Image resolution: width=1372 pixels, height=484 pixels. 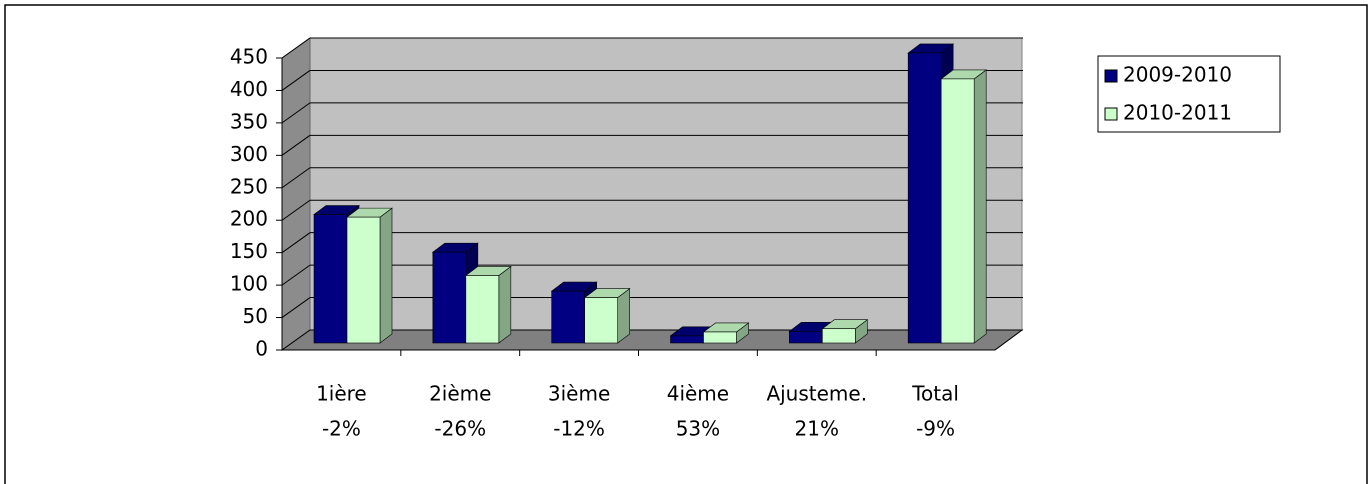 What do you see at coordinates (1177, 75) in the screenshot?
I see `legend-label: 2009-2010` at bounding box center [1177, 75].